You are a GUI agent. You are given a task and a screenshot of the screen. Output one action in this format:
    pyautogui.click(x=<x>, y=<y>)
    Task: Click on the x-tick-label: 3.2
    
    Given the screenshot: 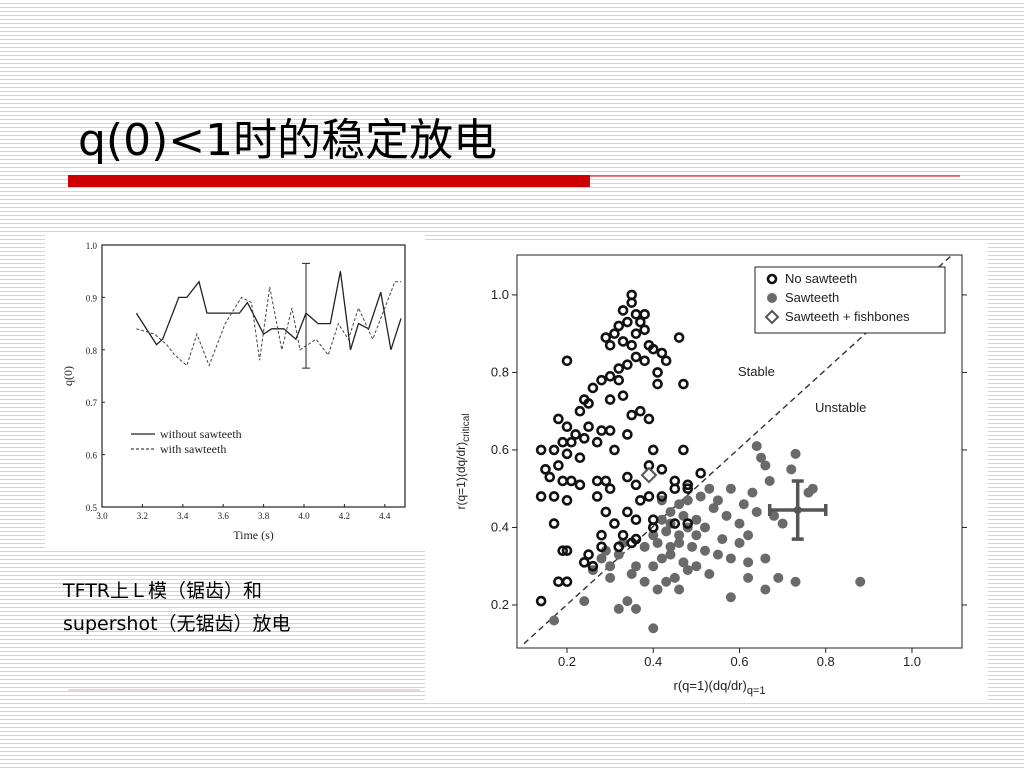 What is the action you would take?
    pyautogui.click(x=142, y=516)
    